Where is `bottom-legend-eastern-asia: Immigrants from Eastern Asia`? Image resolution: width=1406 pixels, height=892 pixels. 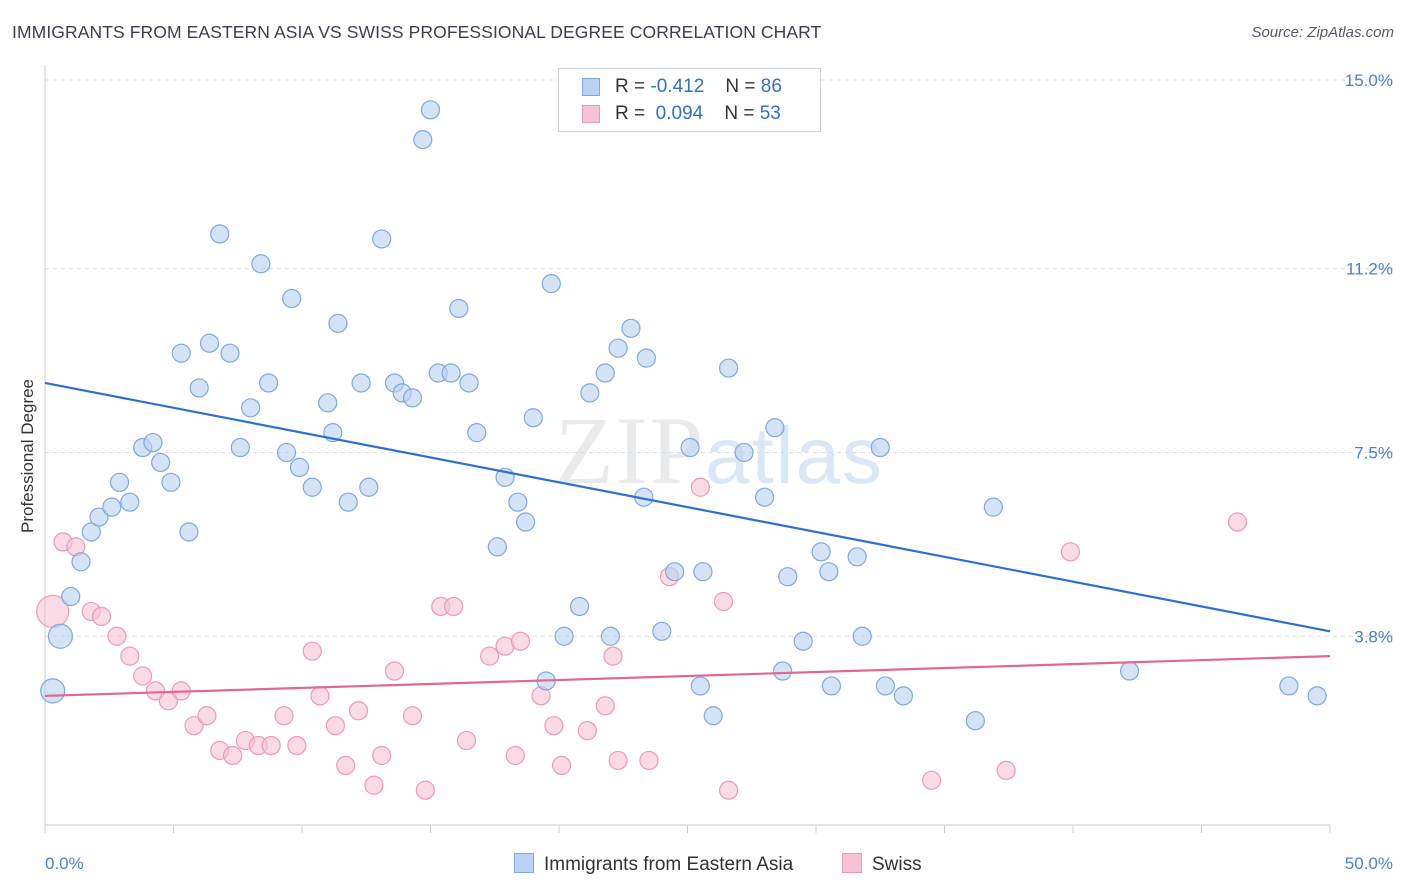 bottom-legend-eastern-asia: Immigrants from Eastern Asia is located at coordinates (653, 864).